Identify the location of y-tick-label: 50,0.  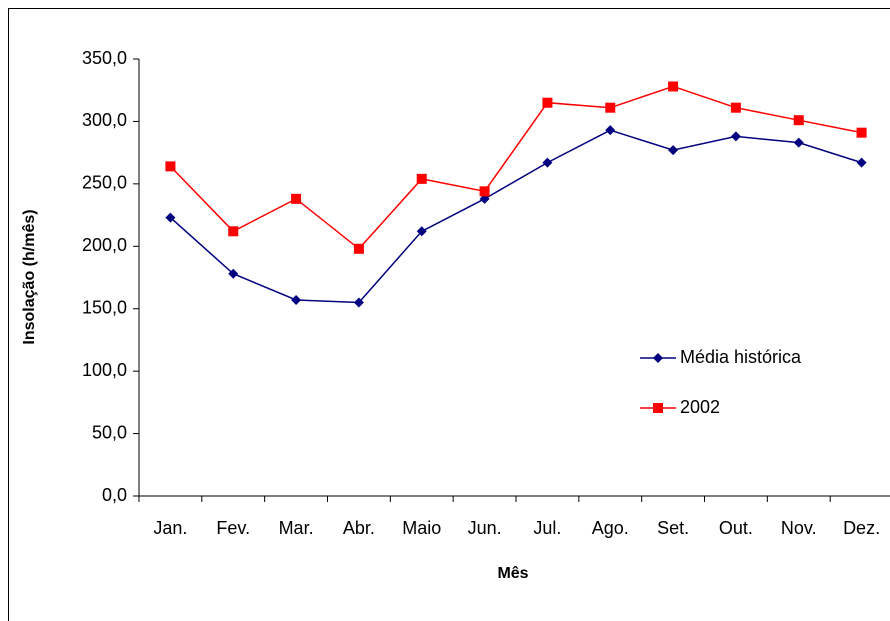
(109, 432).